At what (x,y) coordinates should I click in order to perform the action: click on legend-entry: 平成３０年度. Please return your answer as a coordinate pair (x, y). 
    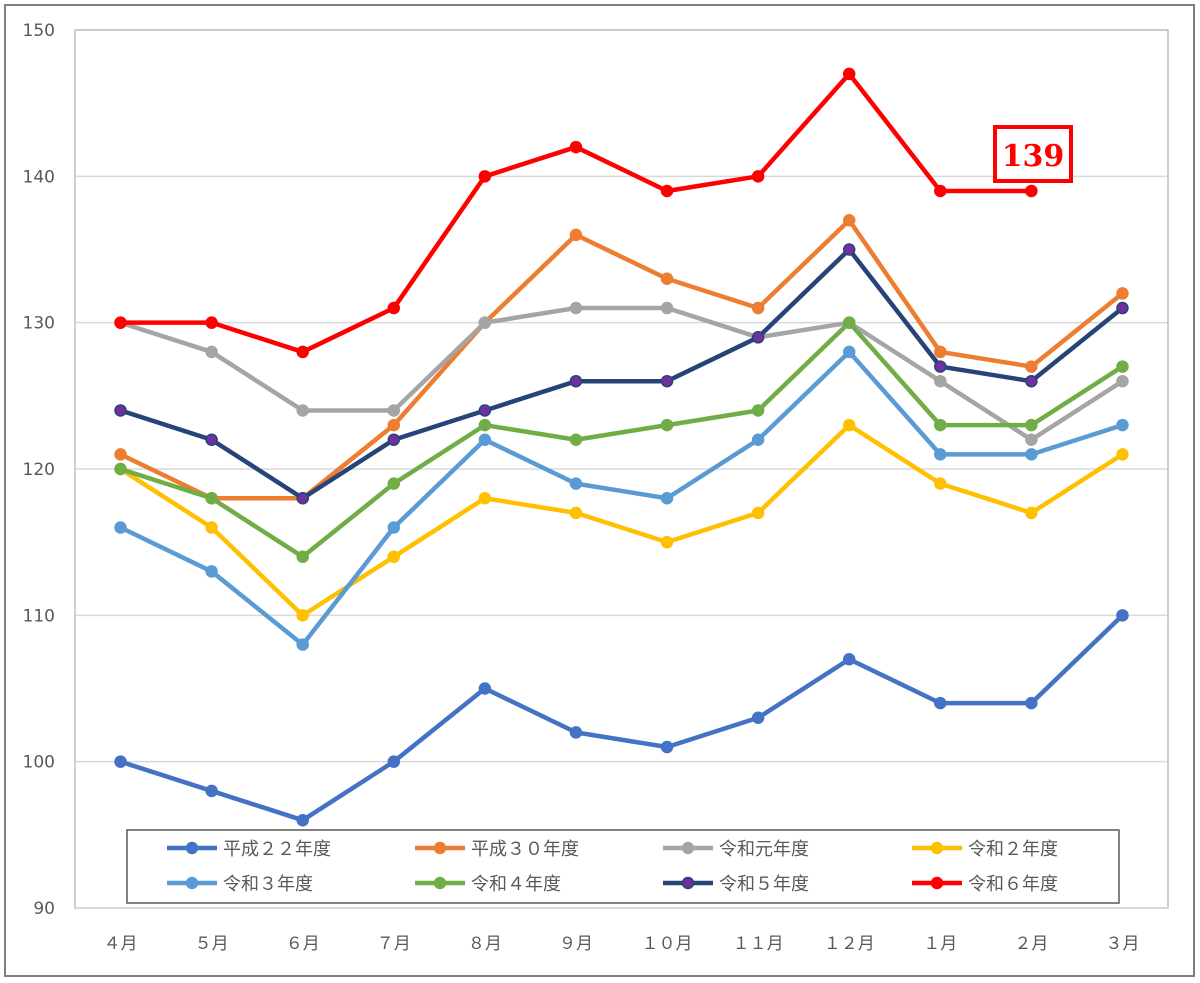
    Looking at the image, I should click on (497, 849).